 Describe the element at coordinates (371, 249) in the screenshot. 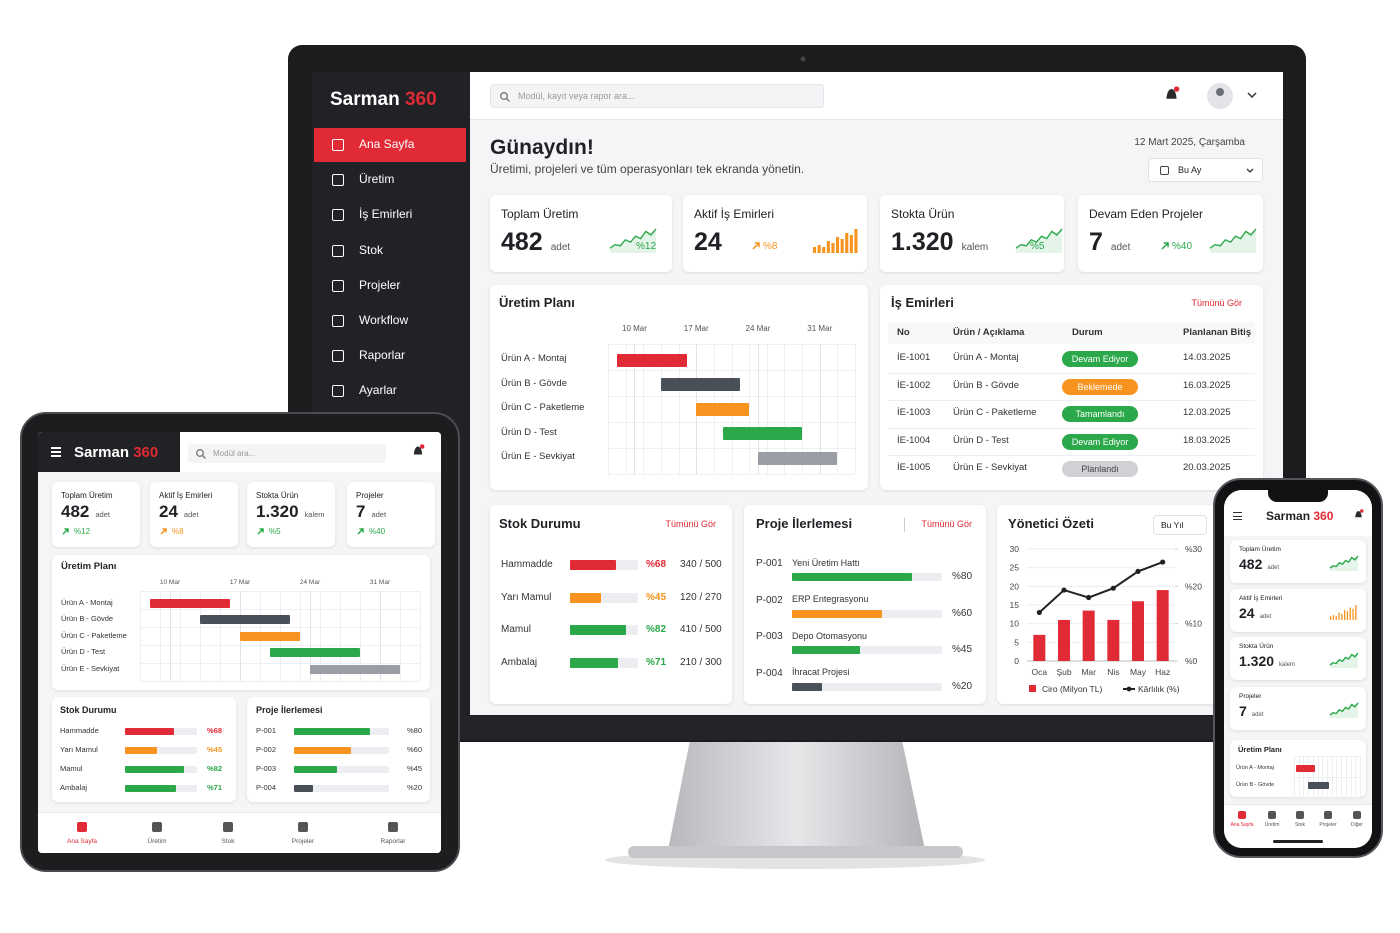

I see `sidebar-label: Stok` at that location.